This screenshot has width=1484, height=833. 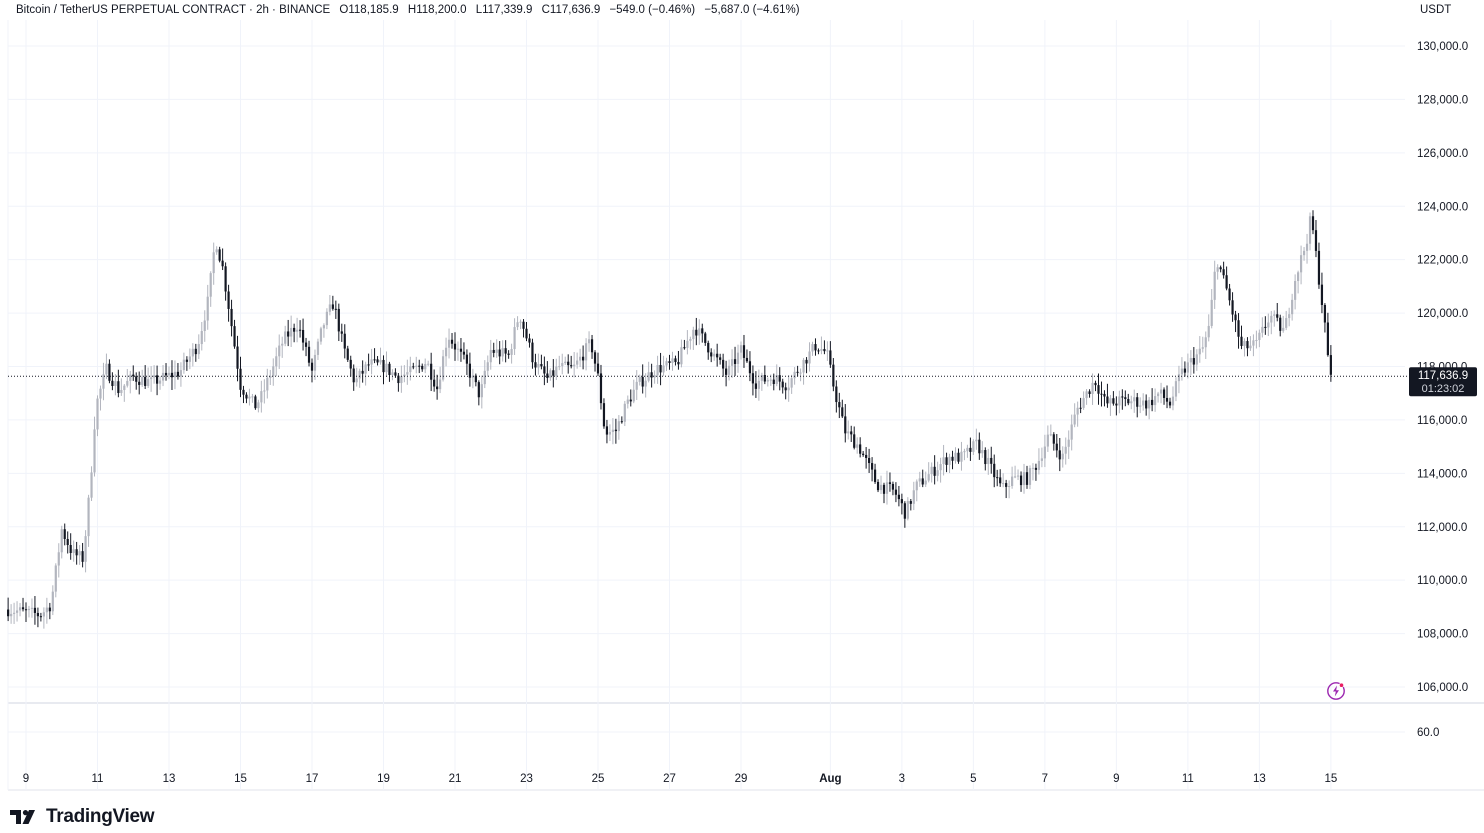 I want to click on lightning-alert-icon, so click(x=1336, y=691).